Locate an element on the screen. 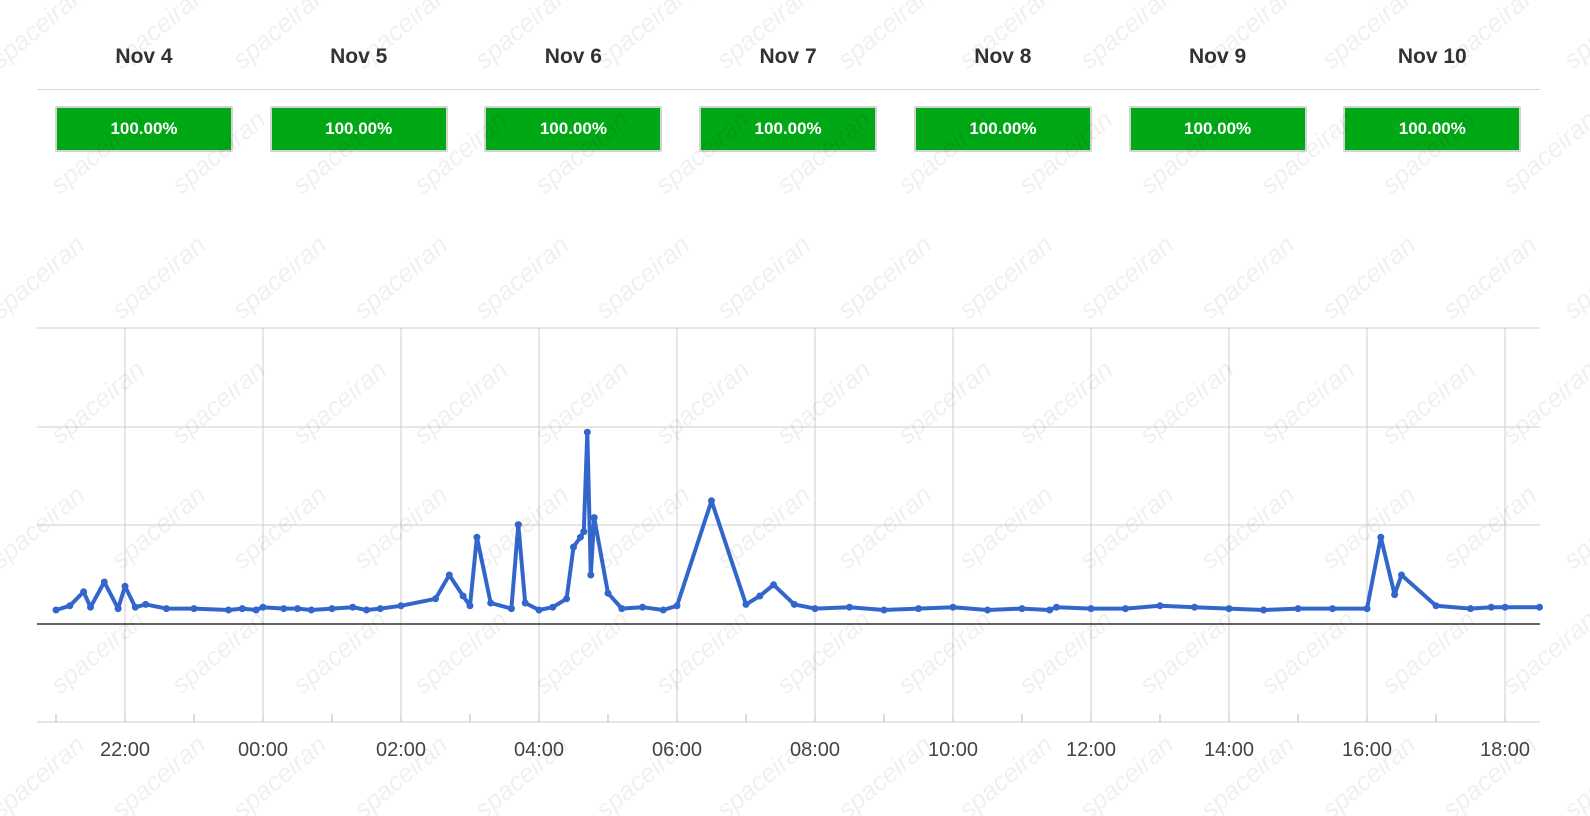 The width and height of the screenshot is (1590, 816). x-tick-label: 18:00 is located at coordinates (1505, 750).